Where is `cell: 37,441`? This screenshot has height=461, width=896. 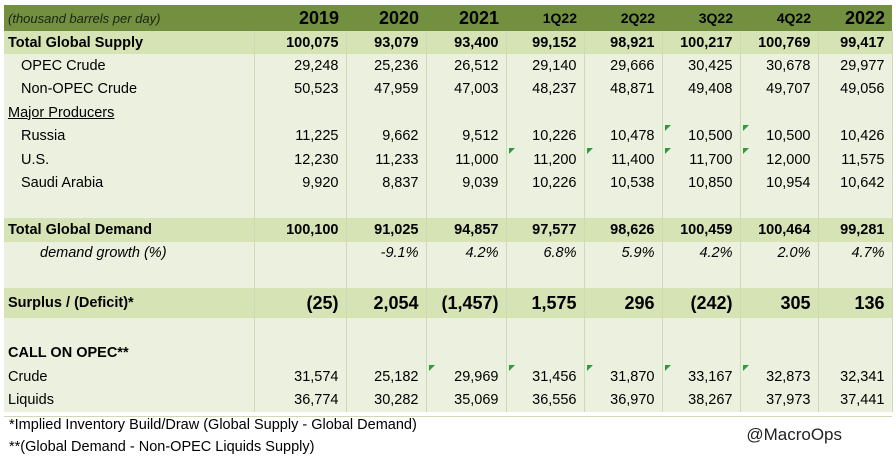 cell: 37,441 is located at coordinates (855, 400).